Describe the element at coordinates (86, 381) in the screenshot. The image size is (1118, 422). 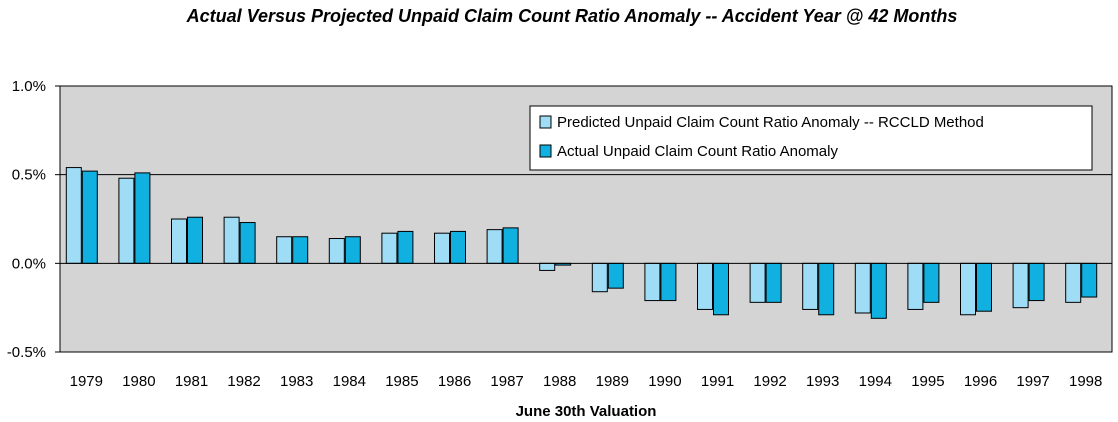
I see `x-tick-label: 1979` at that location.